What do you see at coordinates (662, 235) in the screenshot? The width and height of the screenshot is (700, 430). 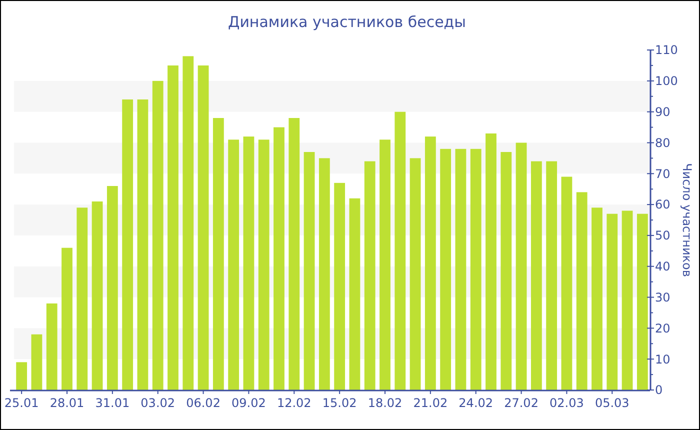 I see `y-tick-label: 50` at bounding box center [662, 235].